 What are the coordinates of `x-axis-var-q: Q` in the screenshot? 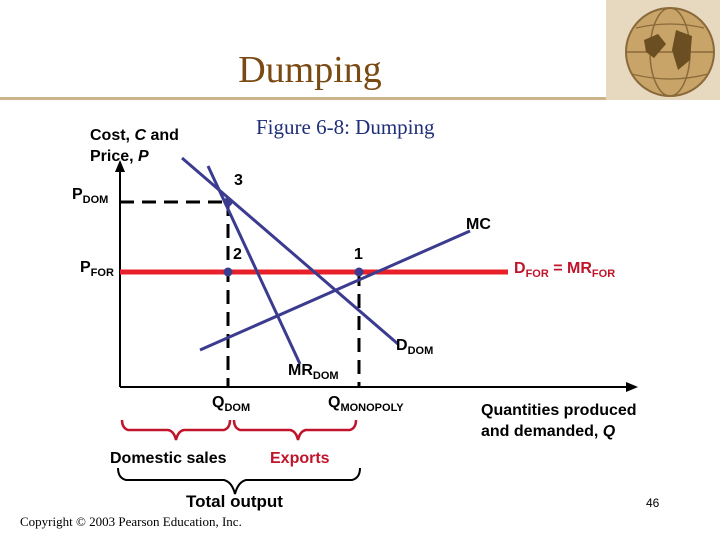 It's located at (609, 431).